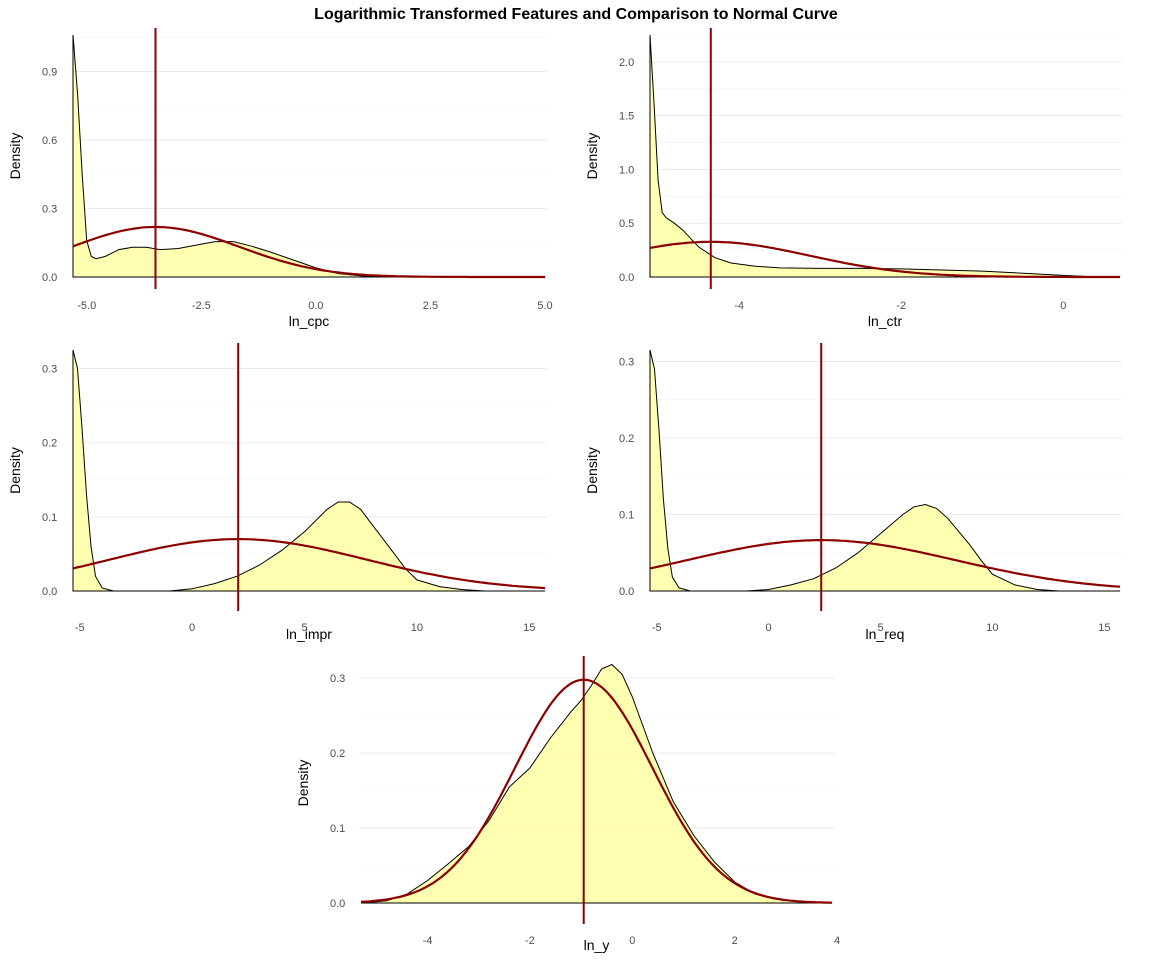 The width and height of the screenshot is (1152, 960). Describe the element at coordinates (544, 306) in the screenshot. I see `x-tick-label: 5.0` at that location.